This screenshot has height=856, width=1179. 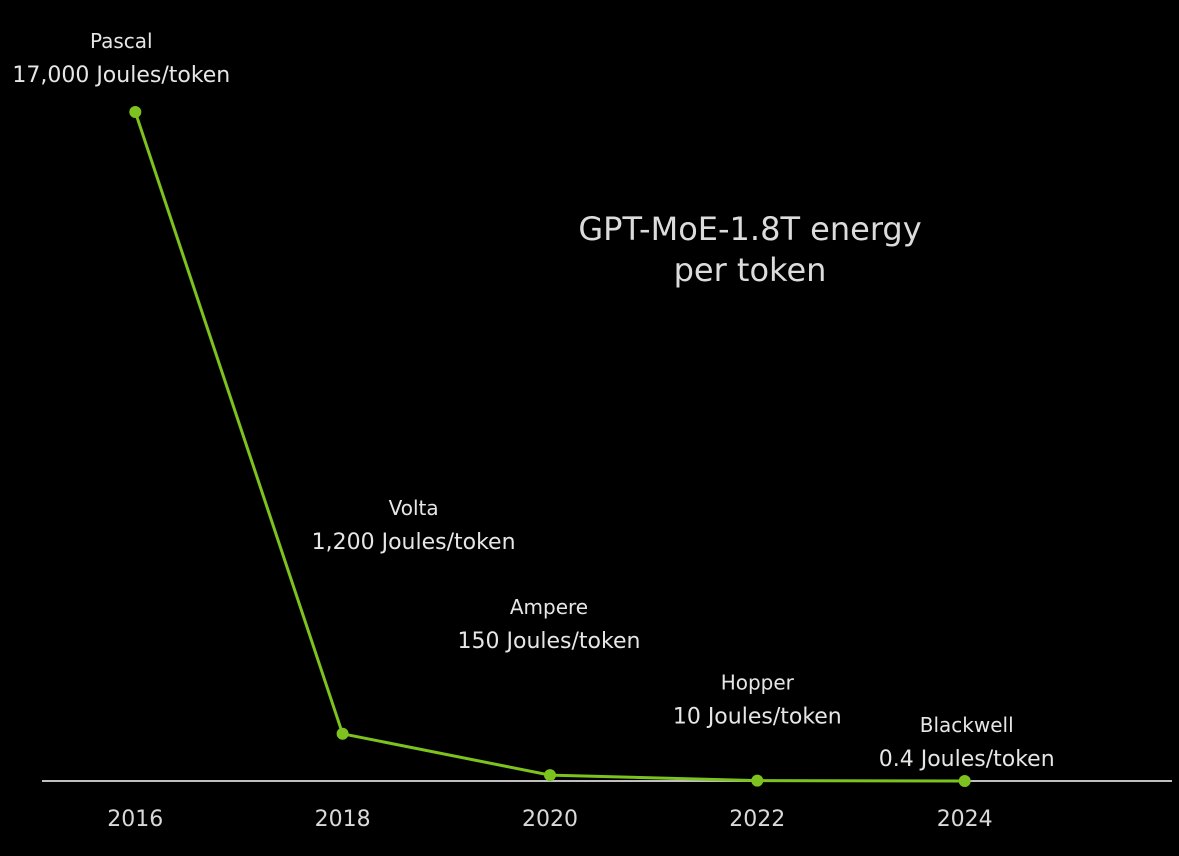 What do you see at coordinates (967, 725) in the screenshot?
I see `annotation-name-blackwell: Blackwell` at bounding box center [967, 725].